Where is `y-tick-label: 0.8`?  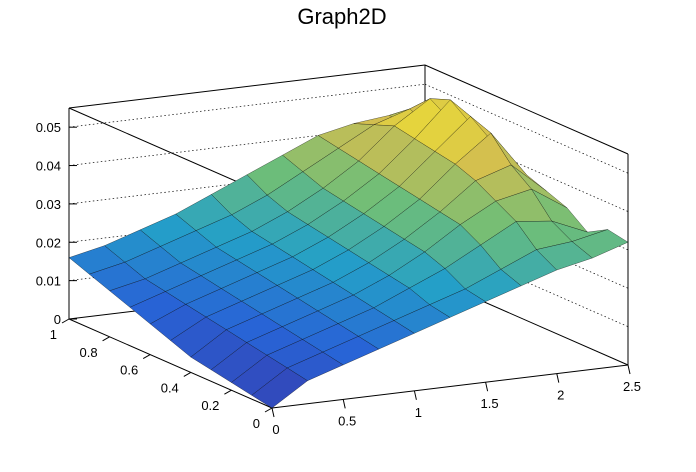 y-tick-label: 0.8 is located at coordinates (89, 352).